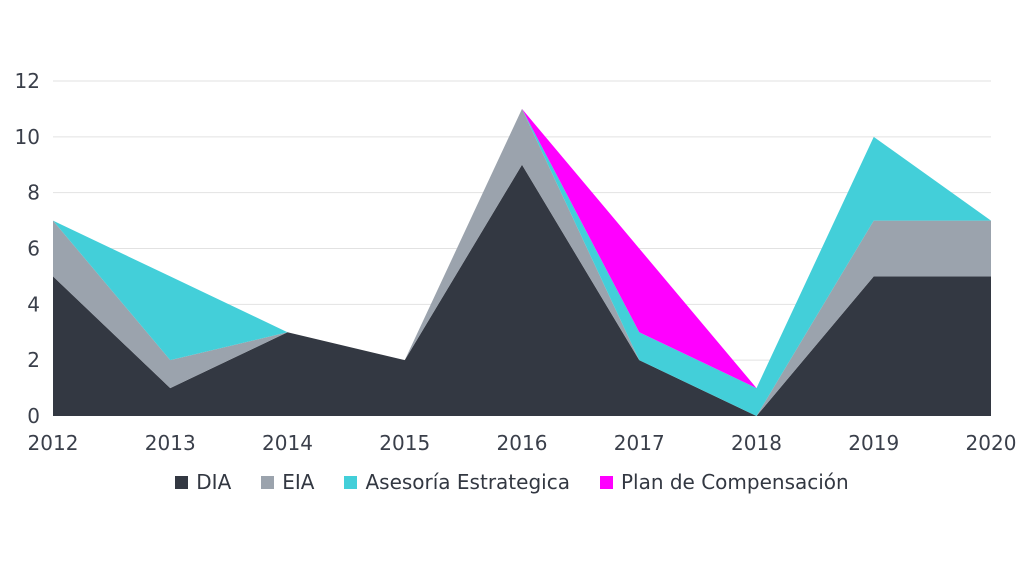 Image resolution: width=1024 pixels, height=576 pixels. Describe the element at coordinates (27, 137) in the screenshot. I see `y-tick-label: 10` at that location.